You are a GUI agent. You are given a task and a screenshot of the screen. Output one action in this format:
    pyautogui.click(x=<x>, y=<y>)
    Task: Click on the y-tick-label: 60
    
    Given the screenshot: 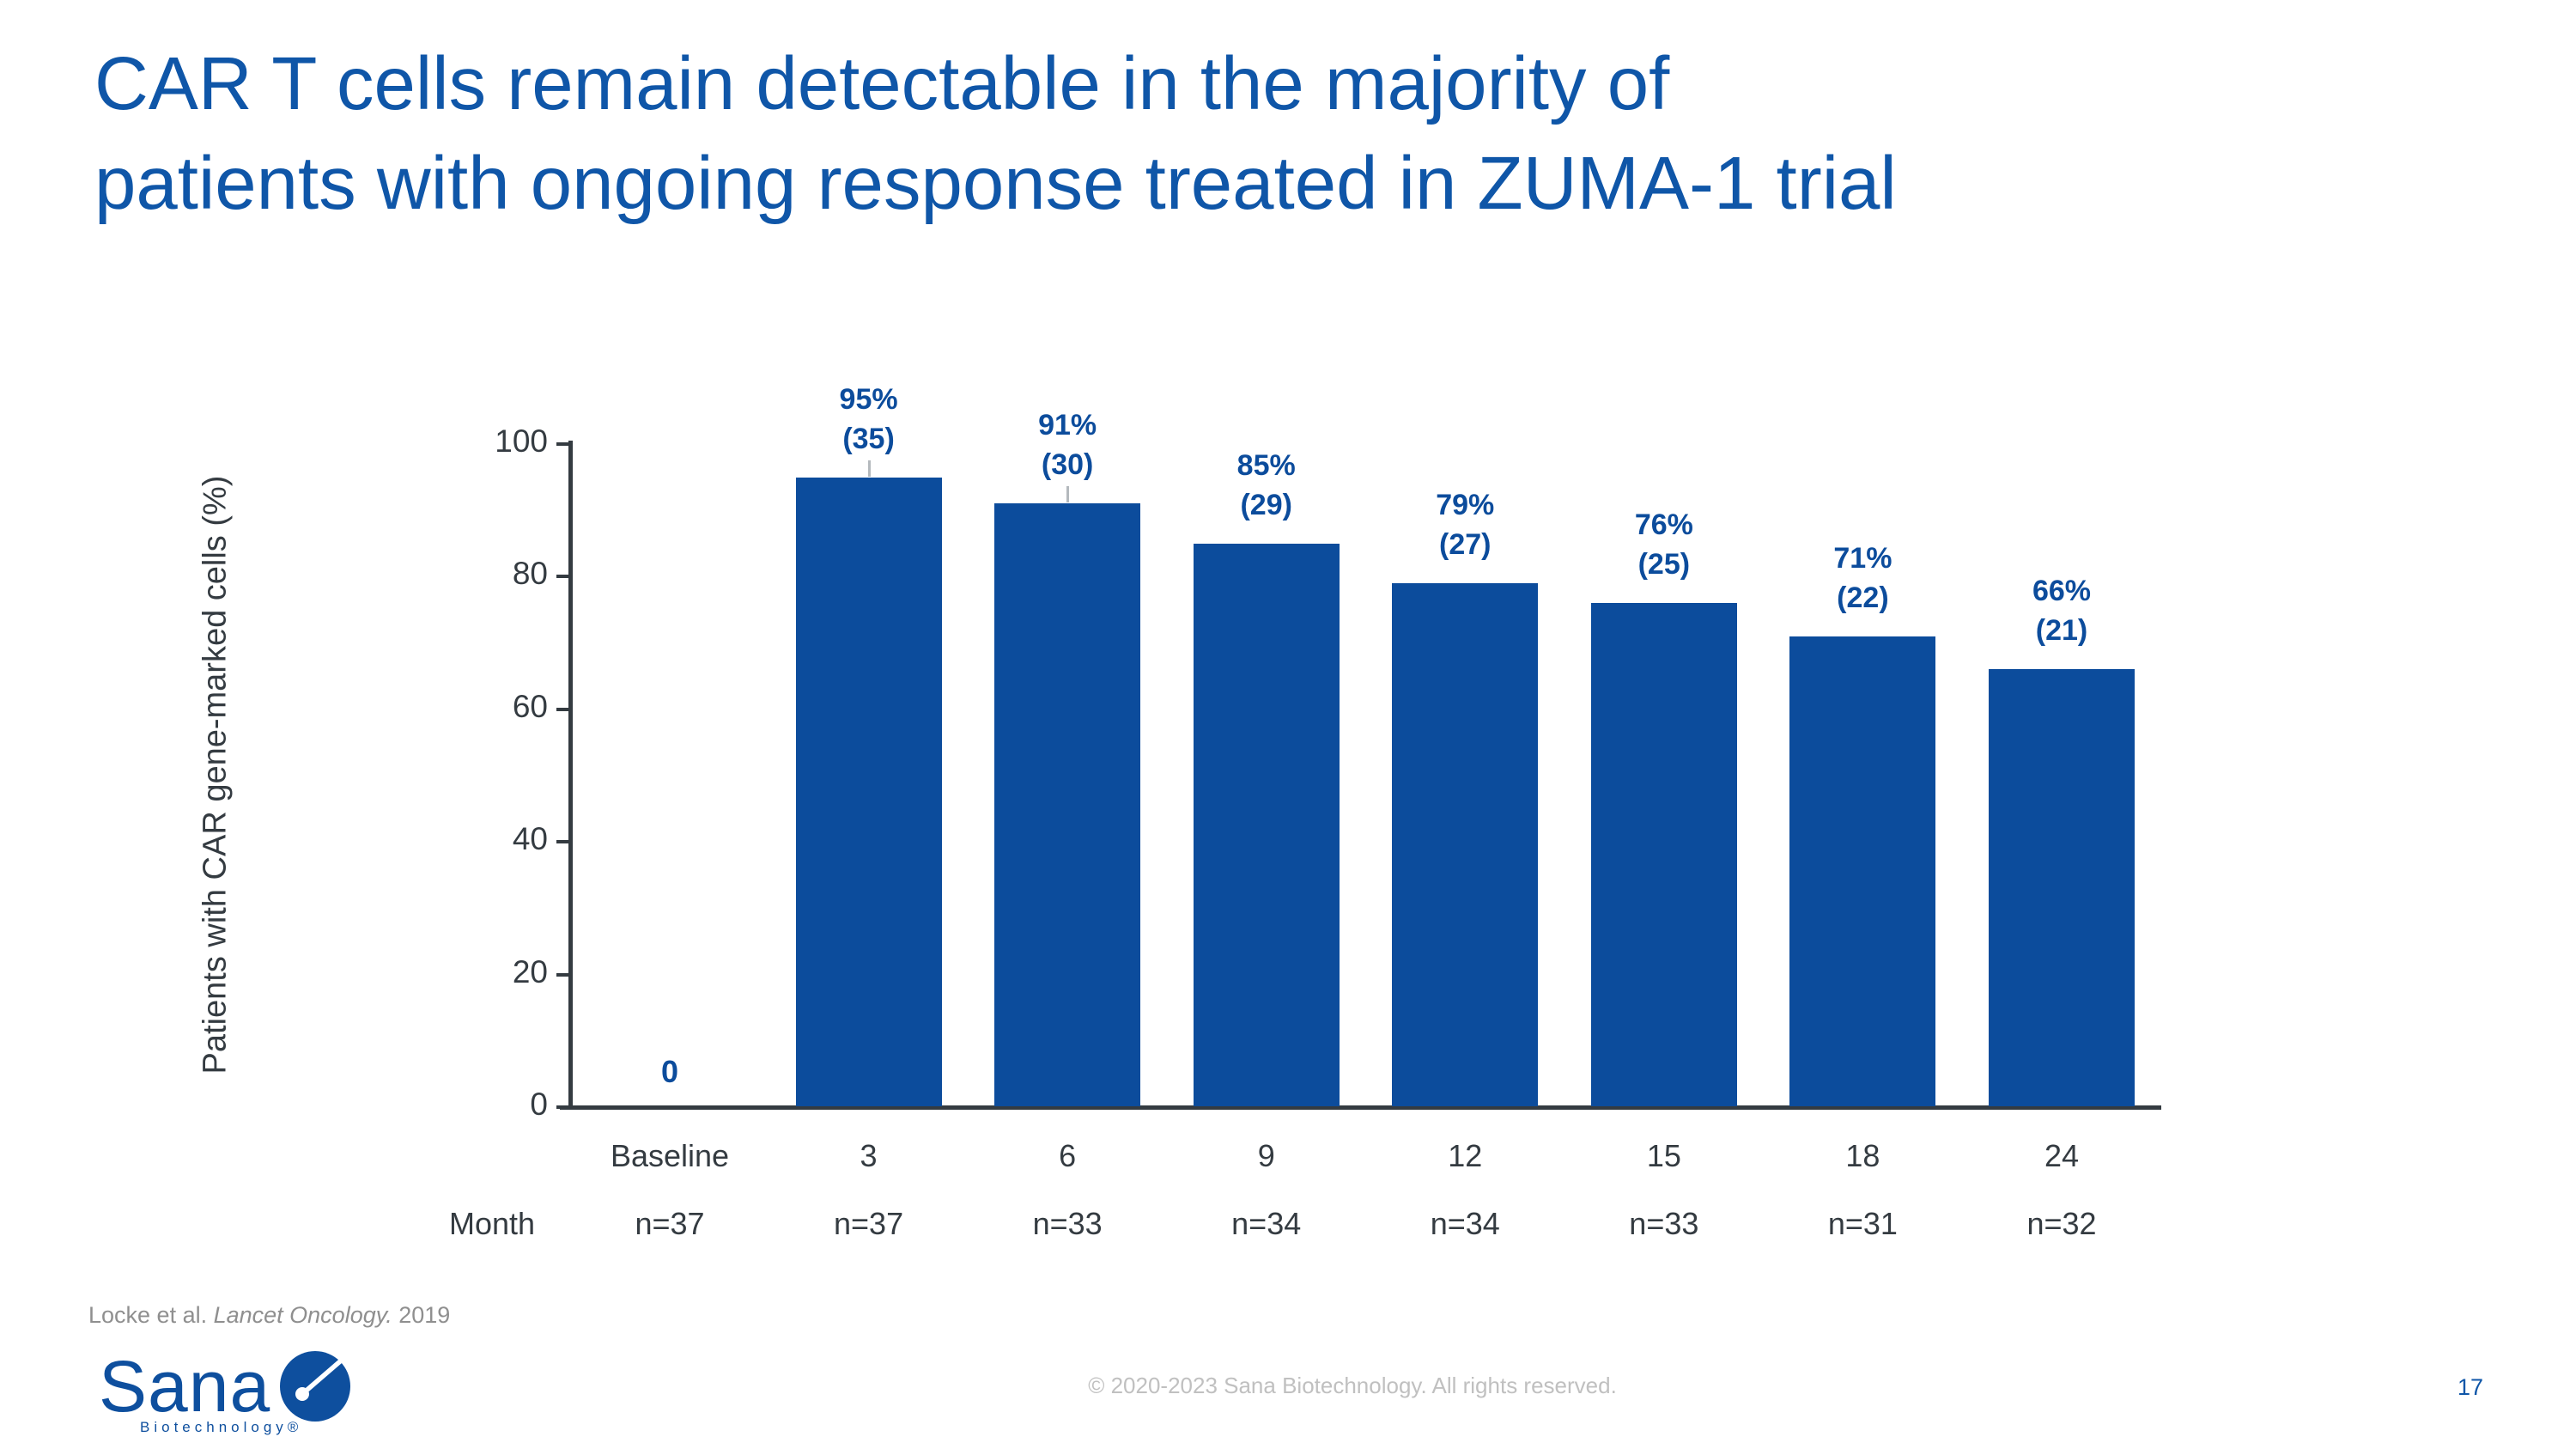 What is the action you would take?
    pyautogui.click(x=530, y=706)
    